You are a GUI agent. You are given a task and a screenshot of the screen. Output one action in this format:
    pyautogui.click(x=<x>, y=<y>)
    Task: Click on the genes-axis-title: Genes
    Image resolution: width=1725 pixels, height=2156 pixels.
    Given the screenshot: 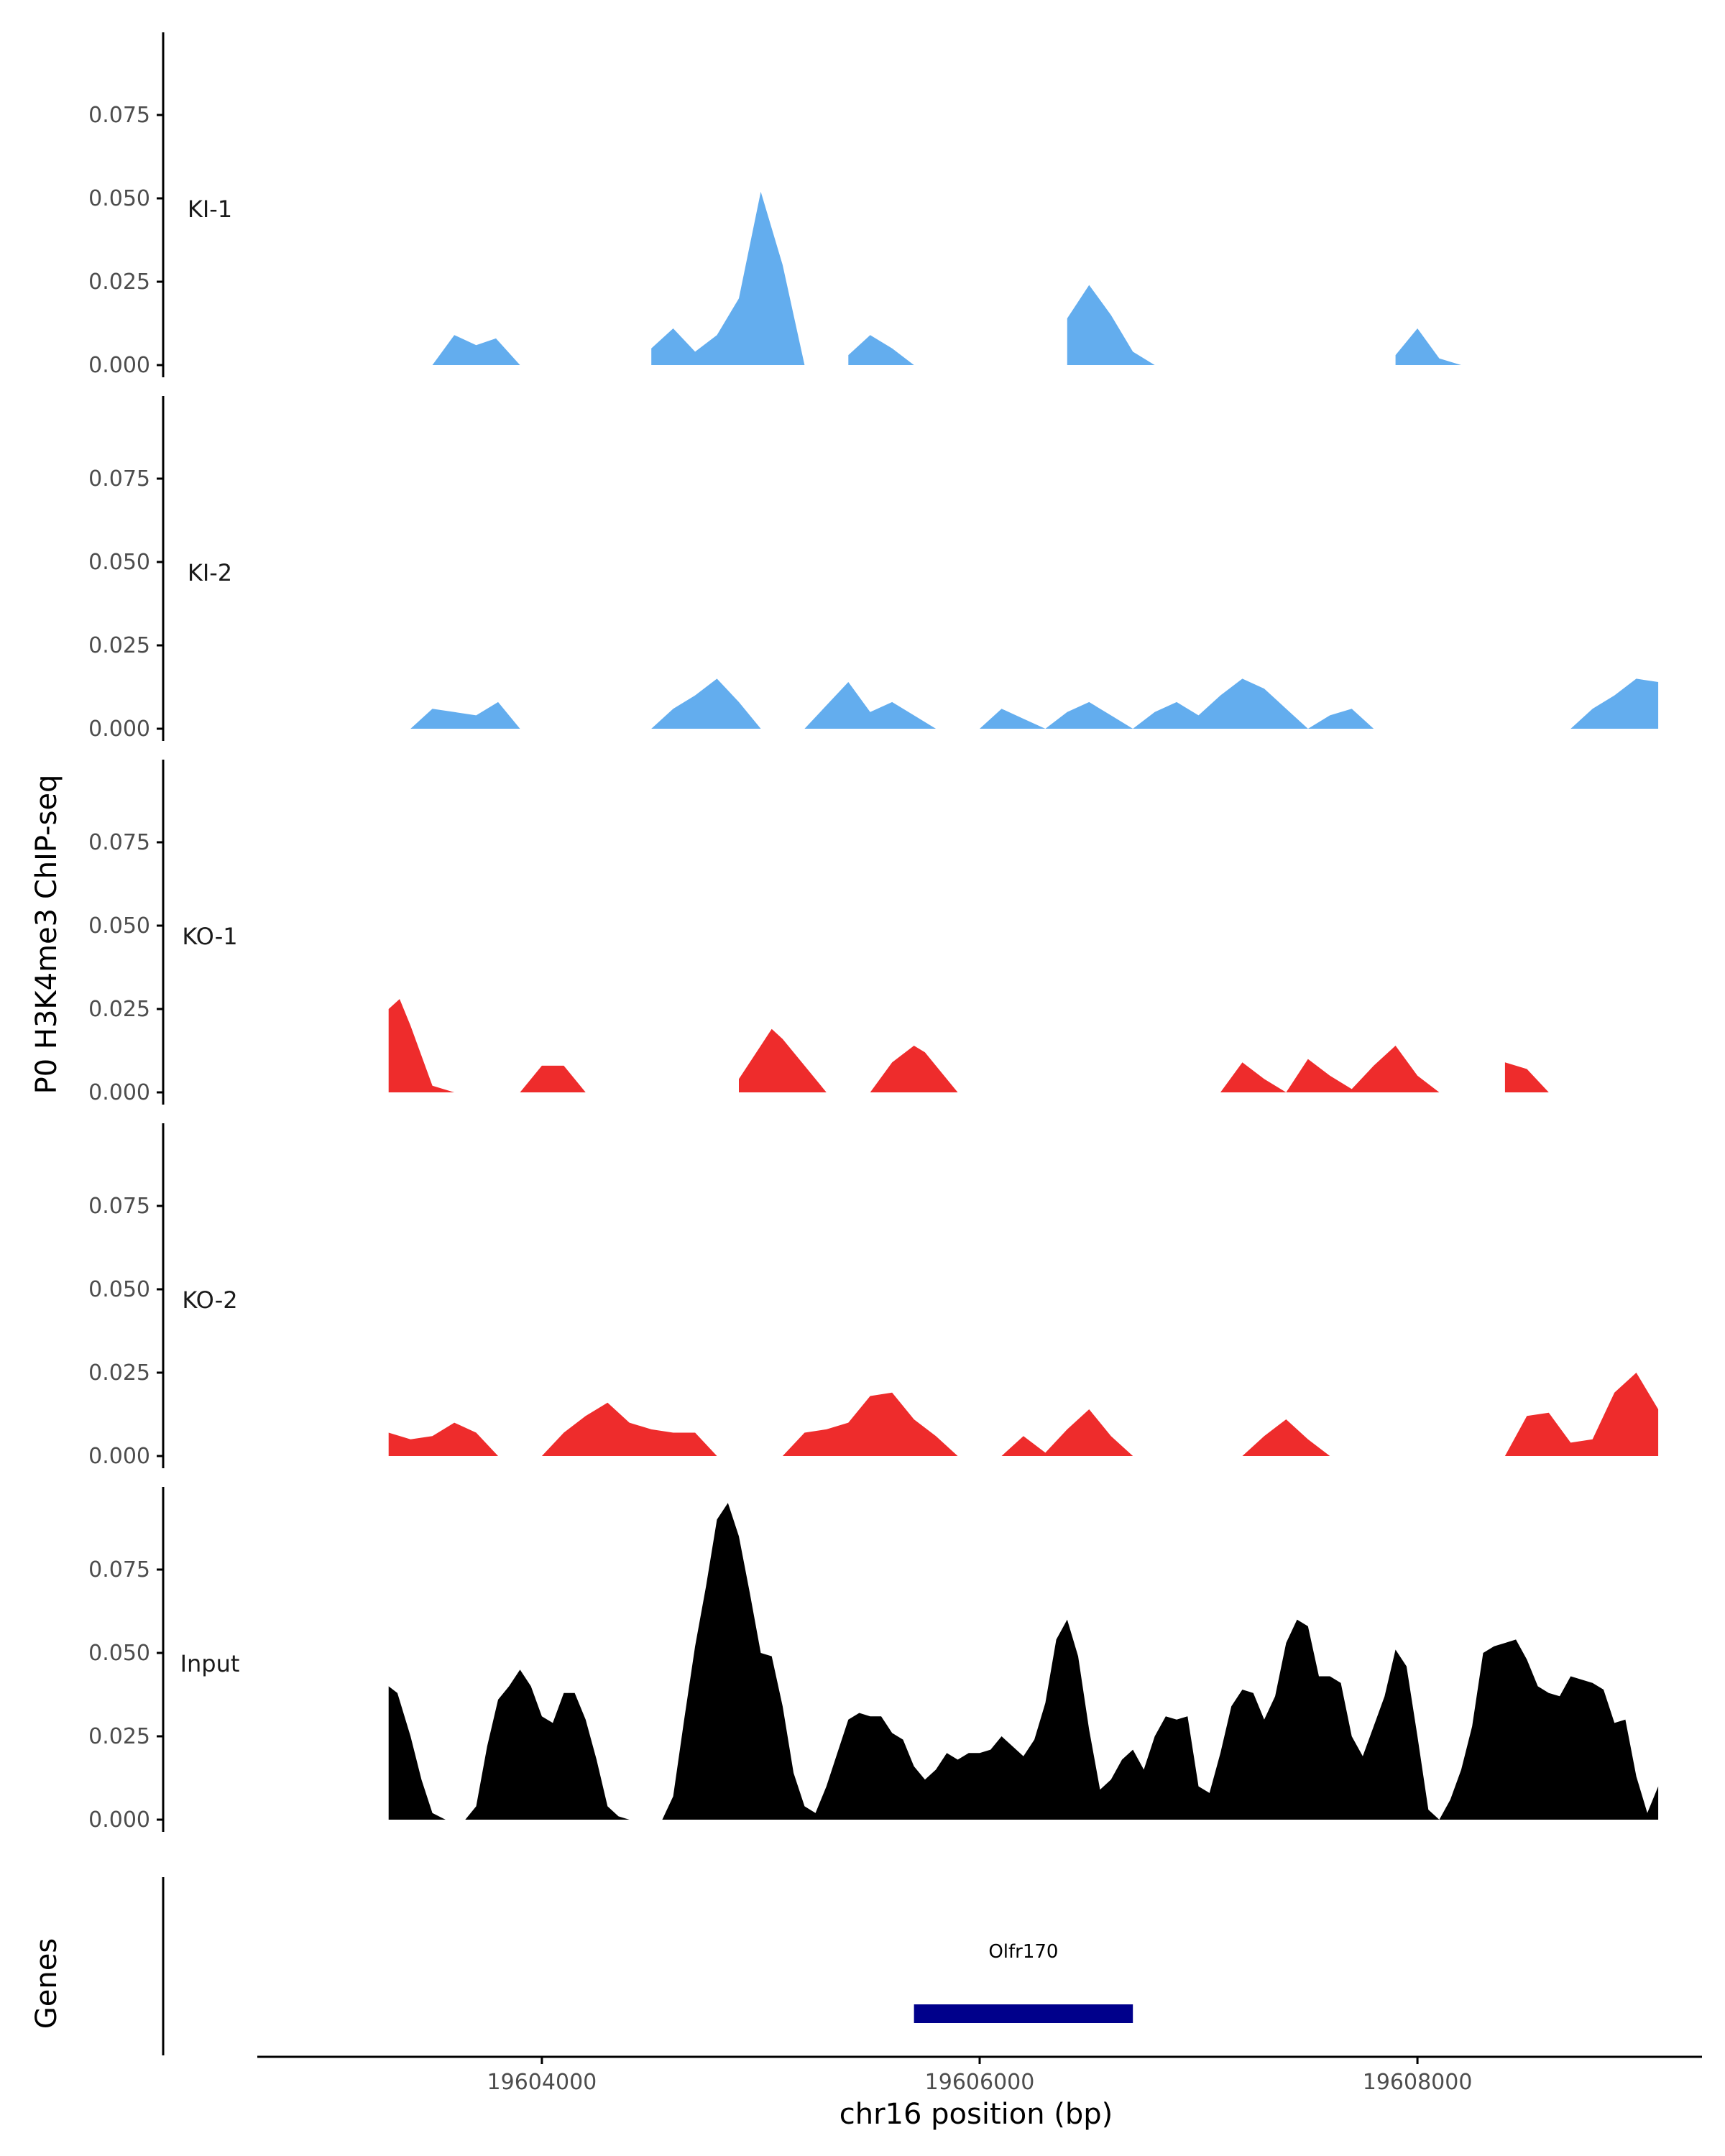 What is the action you would take?
    pyautogui.click(x=46, y=1984)
    